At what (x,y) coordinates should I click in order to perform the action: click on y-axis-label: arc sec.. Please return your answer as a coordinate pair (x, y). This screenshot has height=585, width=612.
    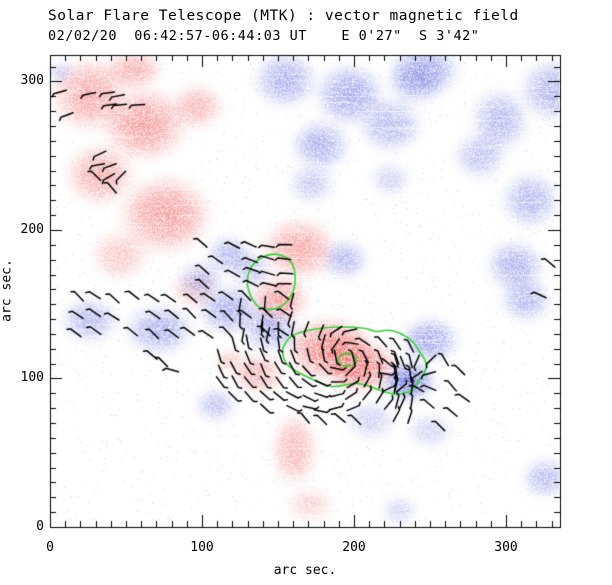
    Looking at the image, I should click on (7, 290).